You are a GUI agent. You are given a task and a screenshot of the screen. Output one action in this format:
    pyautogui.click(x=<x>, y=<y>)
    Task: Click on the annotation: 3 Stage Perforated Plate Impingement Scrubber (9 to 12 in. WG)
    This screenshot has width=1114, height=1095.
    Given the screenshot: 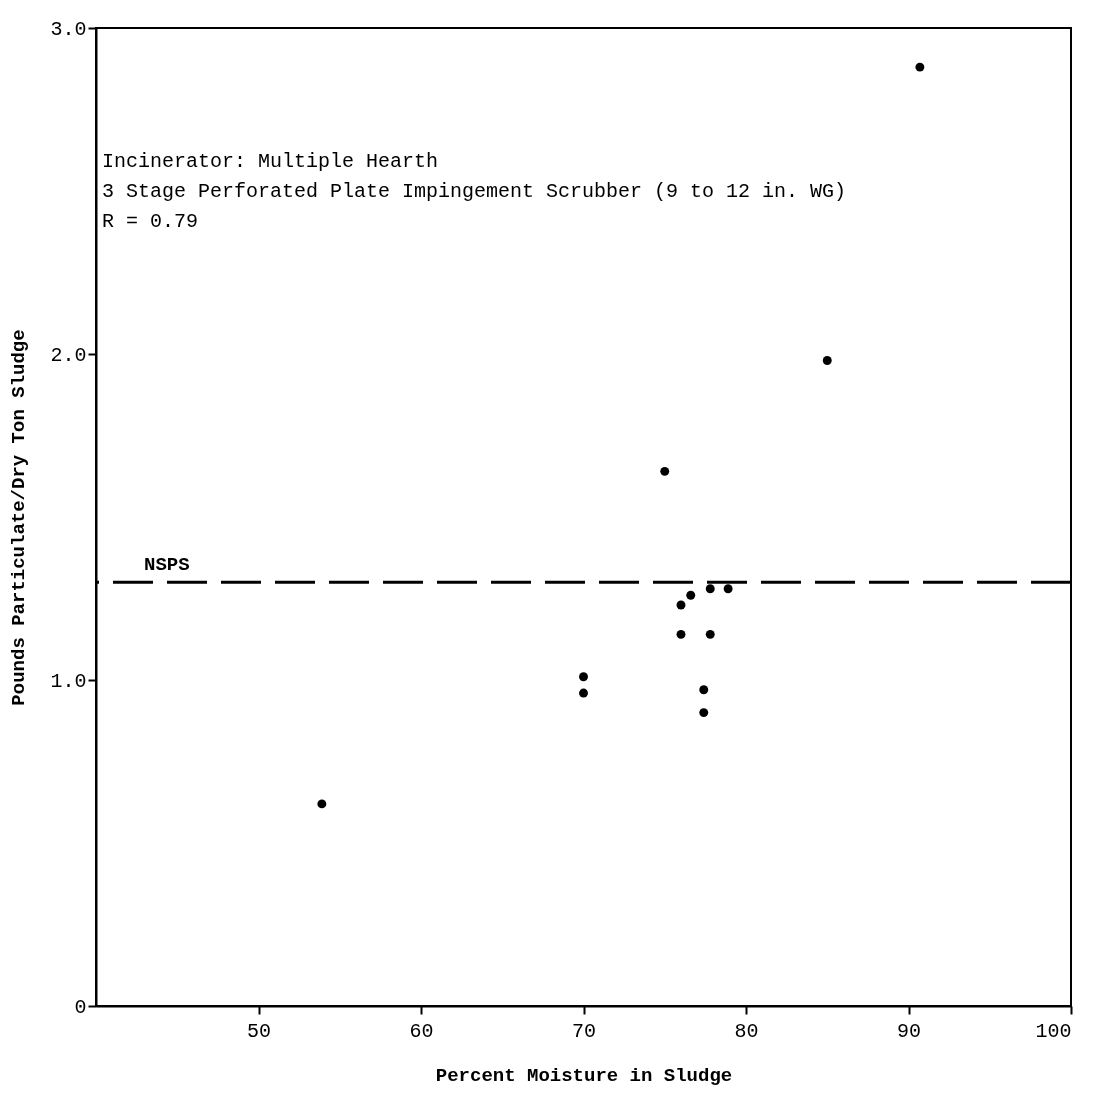 What is the action you would take?
    pyautogui.click(x=474, y=191)
    